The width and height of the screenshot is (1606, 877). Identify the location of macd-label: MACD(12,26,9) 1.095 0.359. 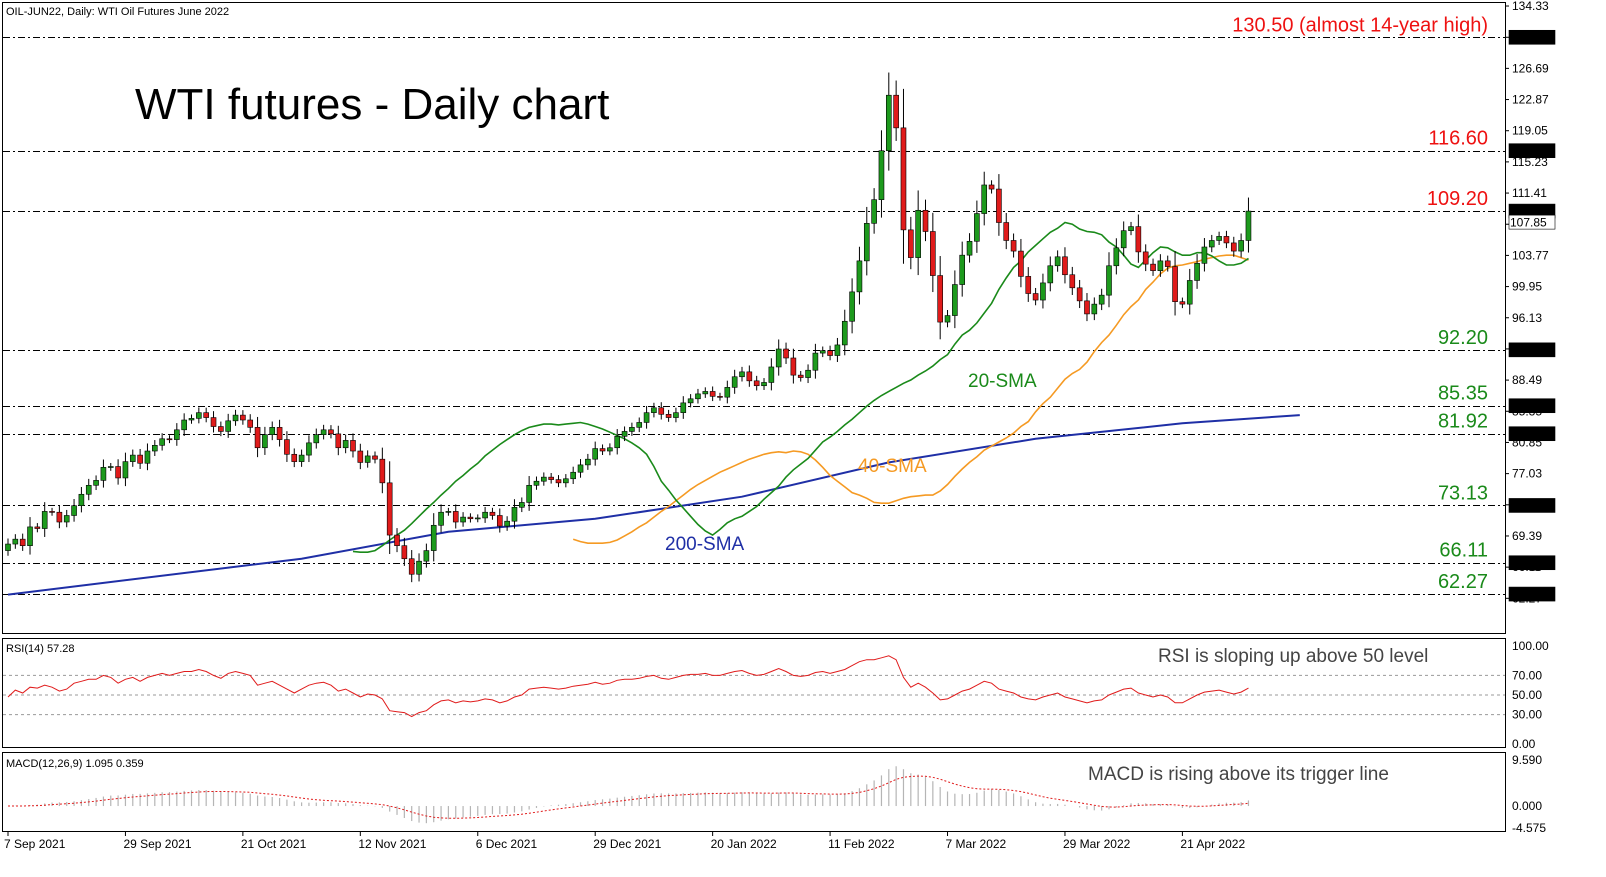
(75, 764).